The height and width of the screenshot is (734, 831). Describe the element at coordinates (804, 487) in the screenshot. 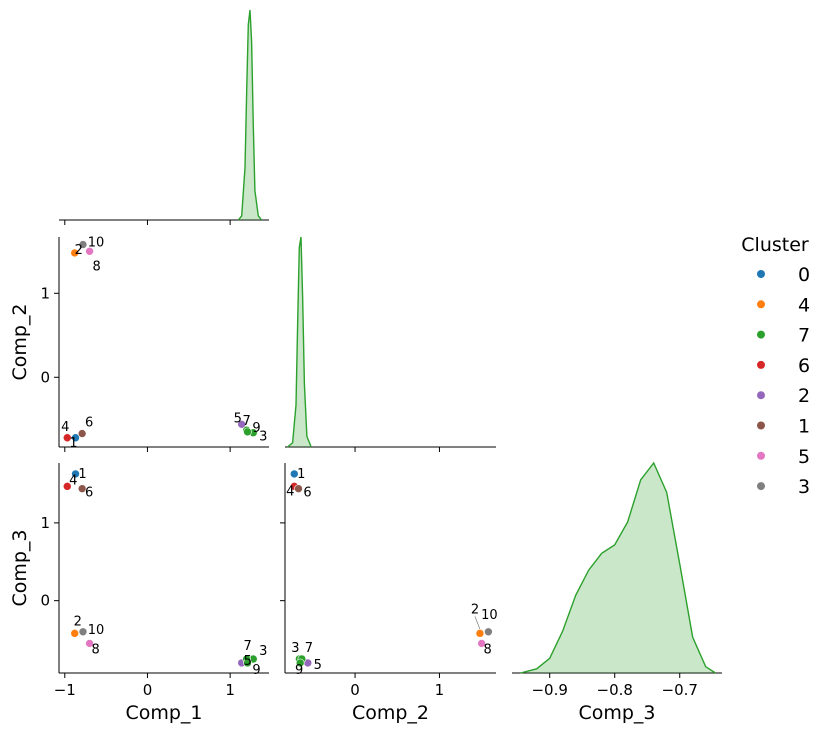

I see `legend-label: 3` at that location.